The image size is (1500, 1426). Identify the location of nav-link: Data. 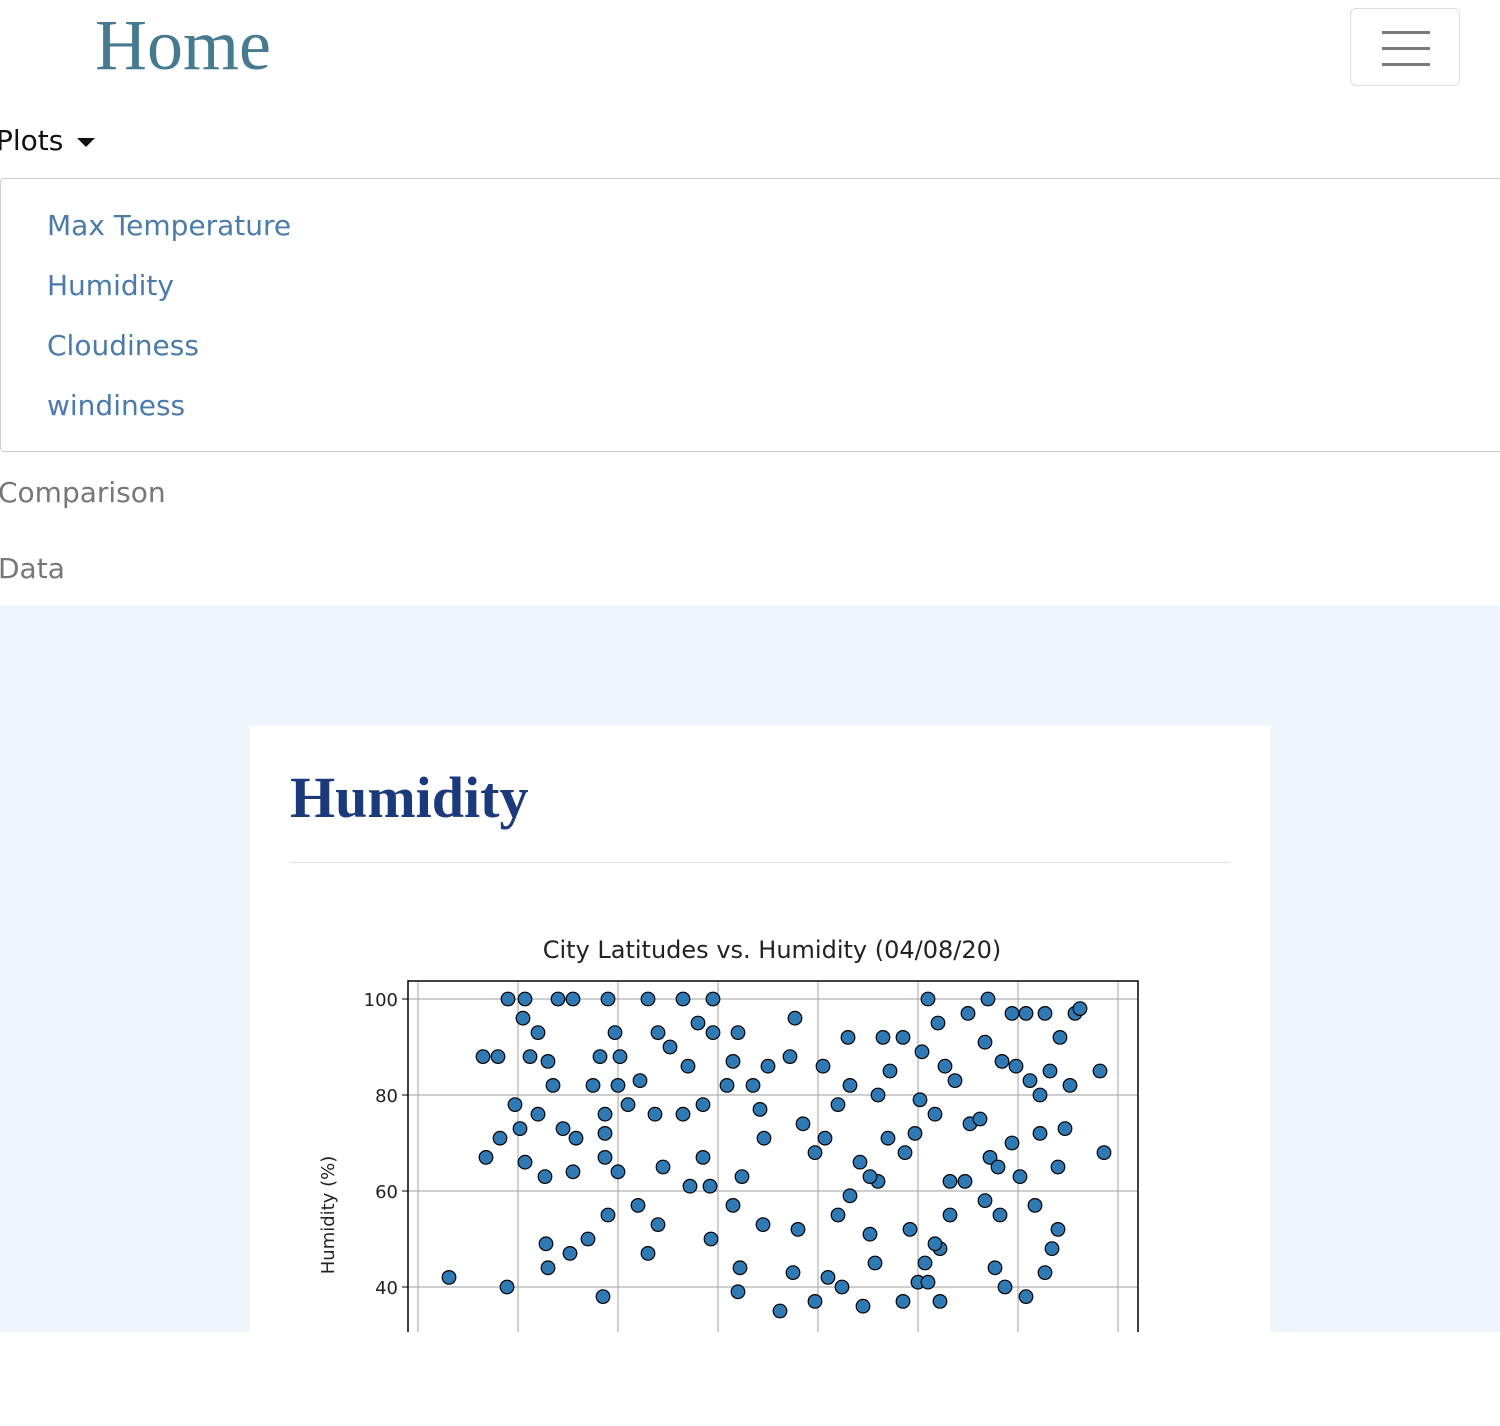
(32, 568).